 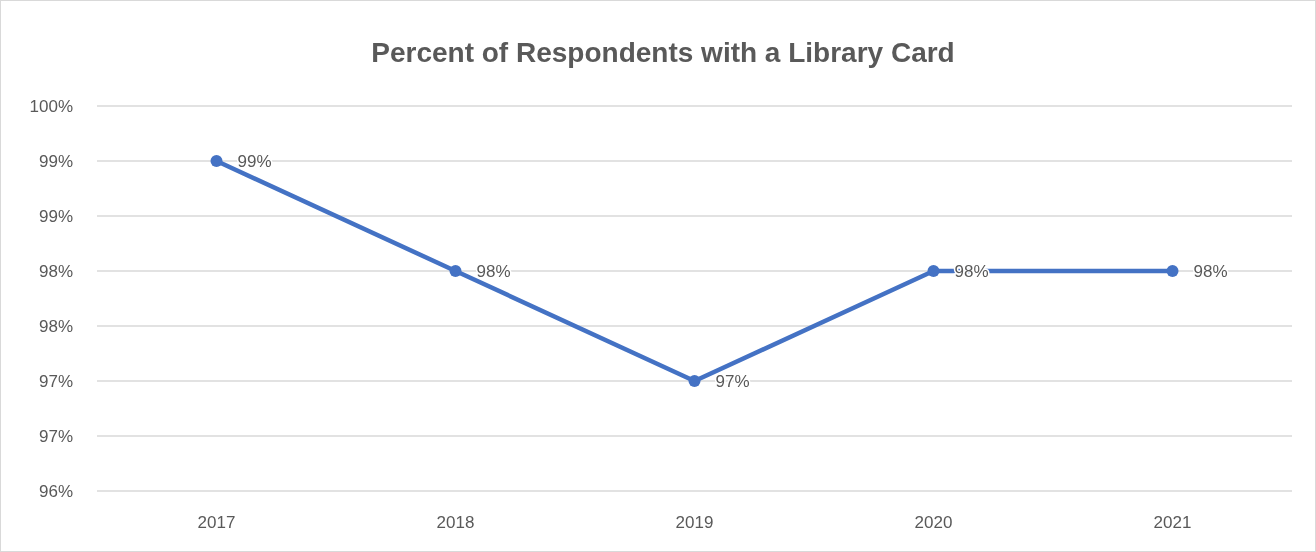 What do you see at coordinates (254, 161) in the screenshot?
I see `data-label: 99%` at bounding box center [254, 161].